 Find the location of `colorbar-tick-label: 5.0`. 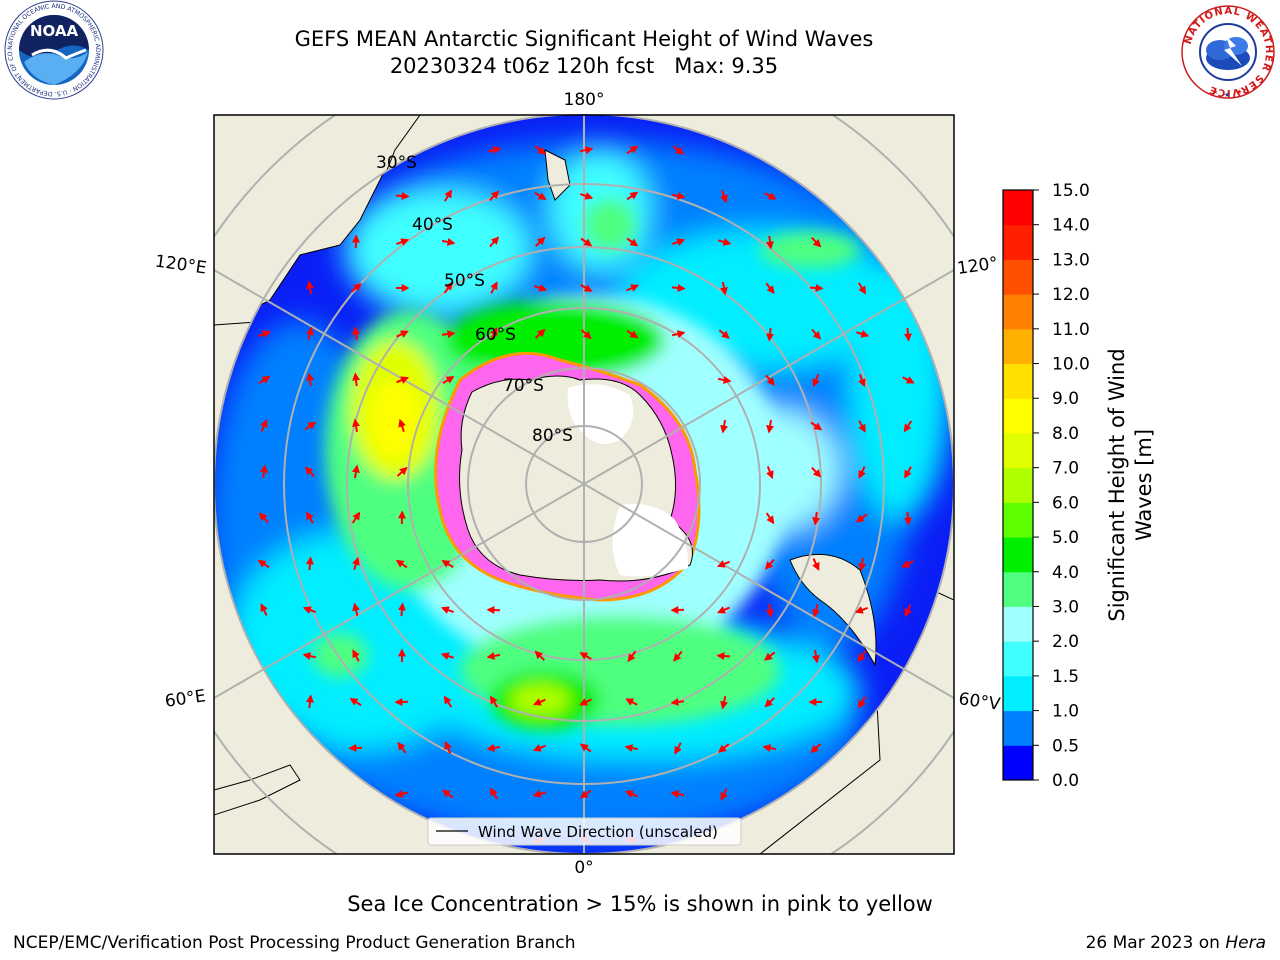

colorbar-tick-label: 5.0 is located at coordinates (1065, 538).